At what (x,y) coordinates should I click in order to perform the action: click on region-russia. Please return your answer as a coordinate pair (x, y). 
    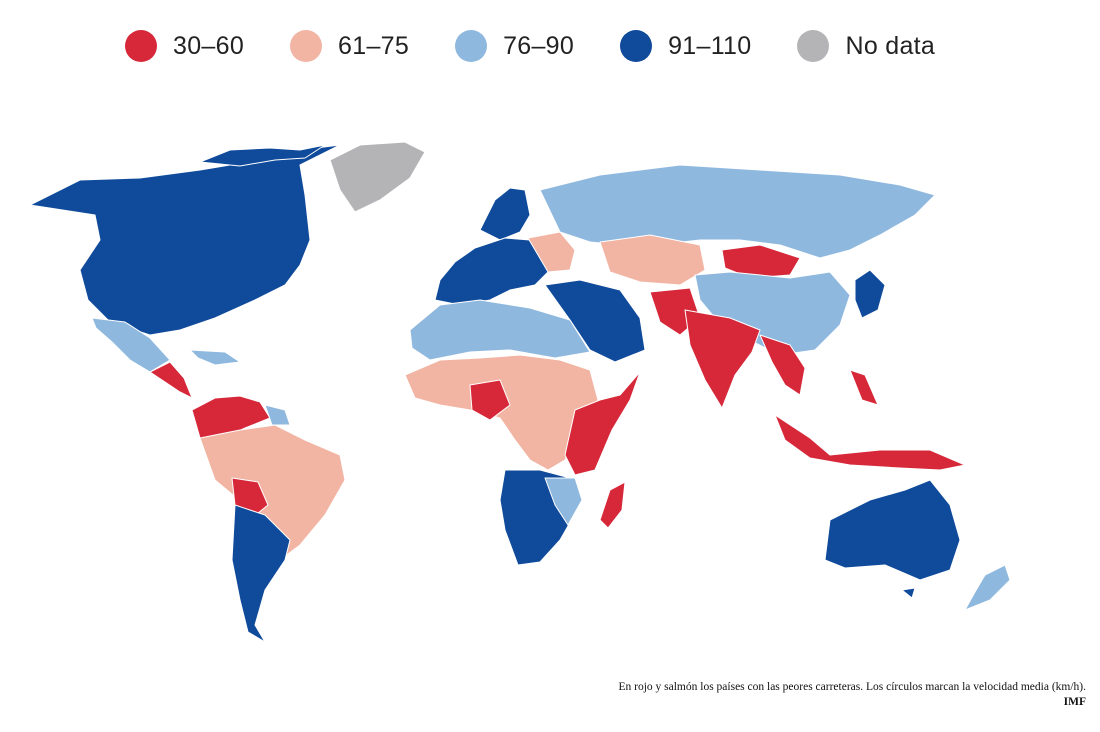
    Looking at the image, I should click on (737, 211).